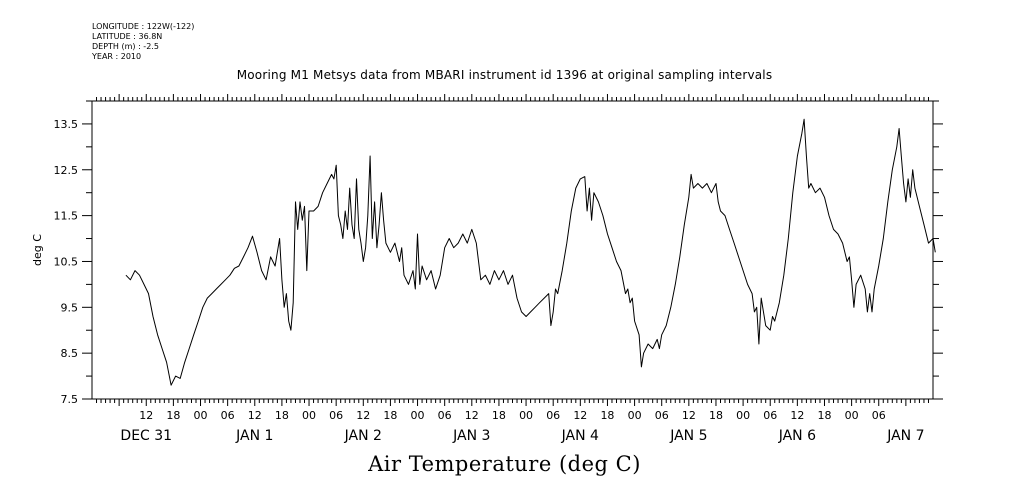 Image resolution: width=1009 pixels, height=504 pixels. Describe the element at coordinates (117, 56) in the screenshot. I see `year-text: YEAR : 2010` at that location.